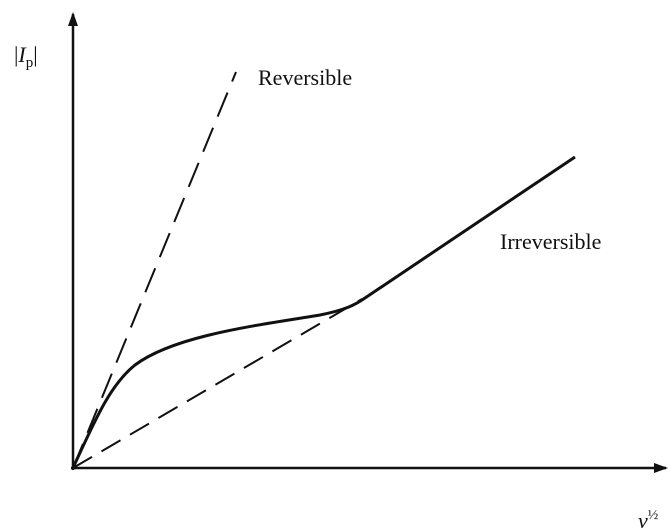 The width and height of the screenshot is (671, 531). What do you see at coordinates (26, 56) in the screenshot?
I see `y-axis-label: |Ip|` at bounding box center [26, 56].